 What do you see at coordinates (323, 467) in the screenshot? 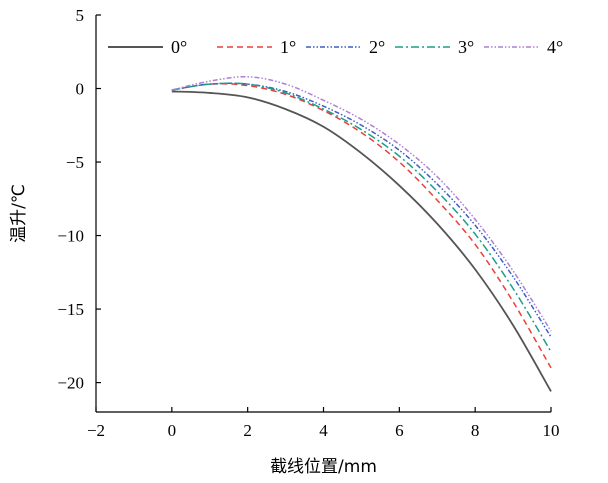
I see `x-axis-label: 截线位置/mm` at bounding box center [323, 467].